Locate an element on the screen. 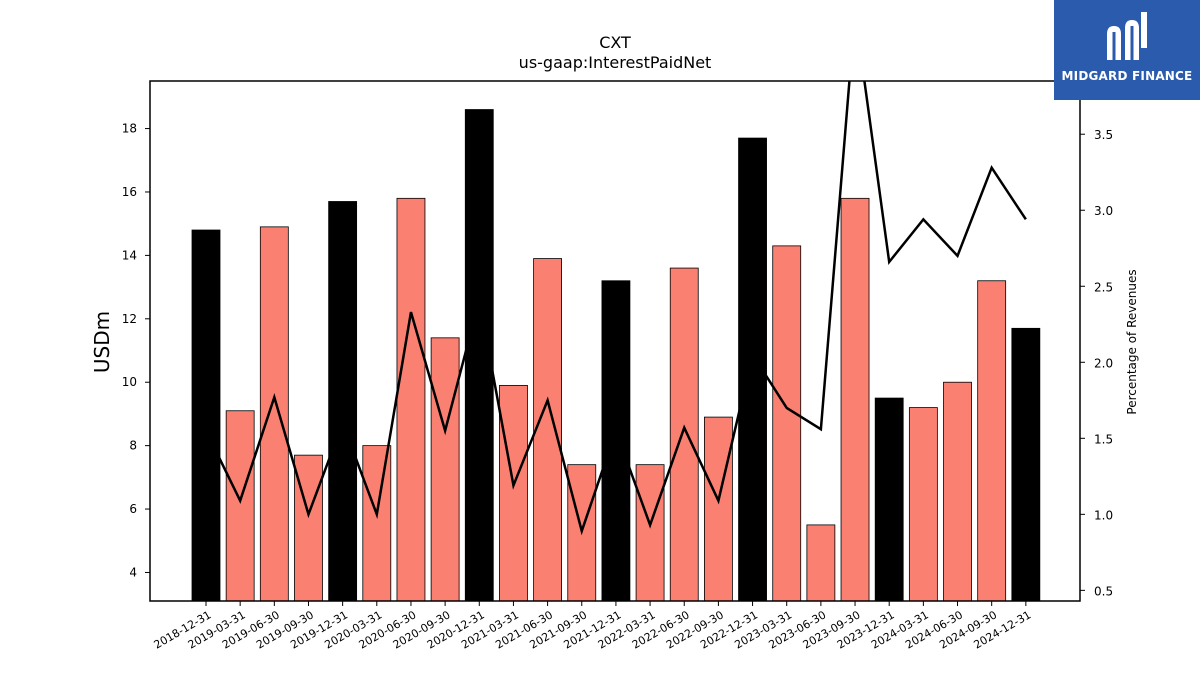 The width and height of the screenshot is (1200, 675). y-tick-label: 16 is located at coordinates (129, 192).